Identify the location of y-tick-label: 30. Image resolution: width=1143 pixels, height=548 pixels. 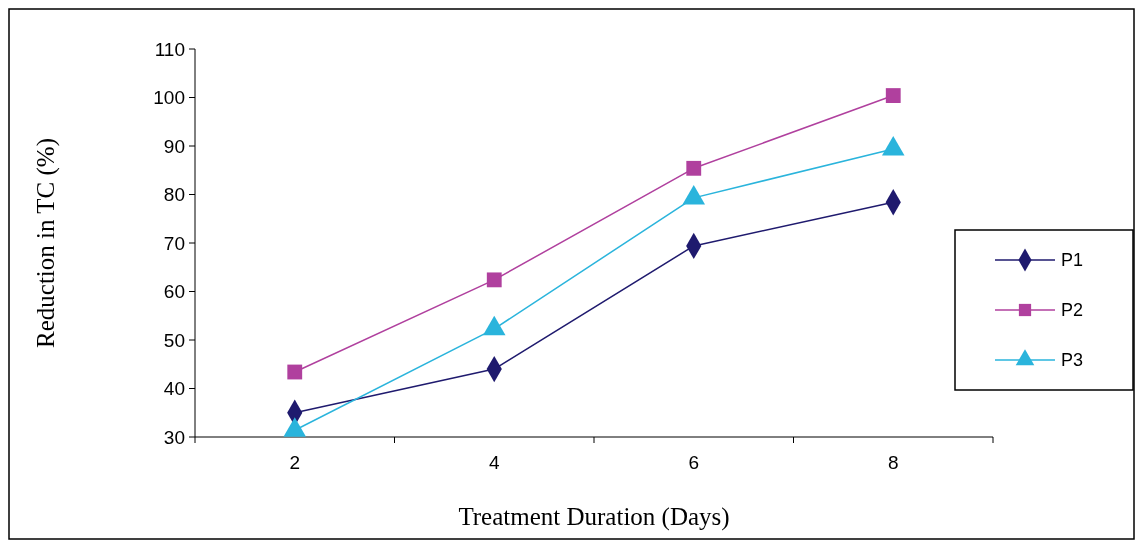
(174, 437).